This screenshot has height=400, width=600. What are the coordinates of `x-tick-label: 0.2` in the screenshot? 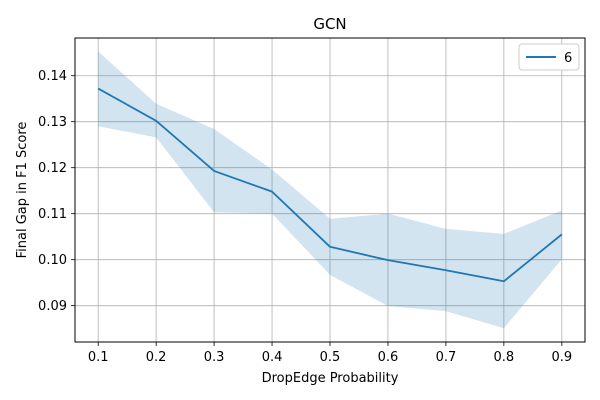 It's located at (156, 357).